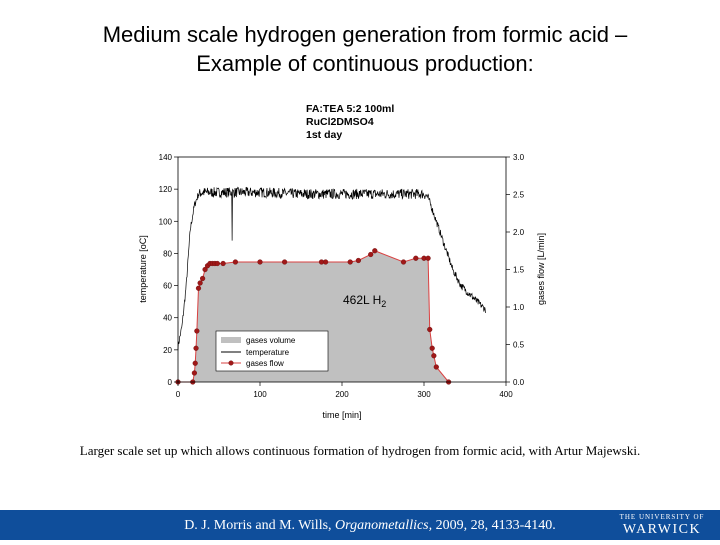  I want to click on y-right-tick-label: 0.5, so click(519, 345).